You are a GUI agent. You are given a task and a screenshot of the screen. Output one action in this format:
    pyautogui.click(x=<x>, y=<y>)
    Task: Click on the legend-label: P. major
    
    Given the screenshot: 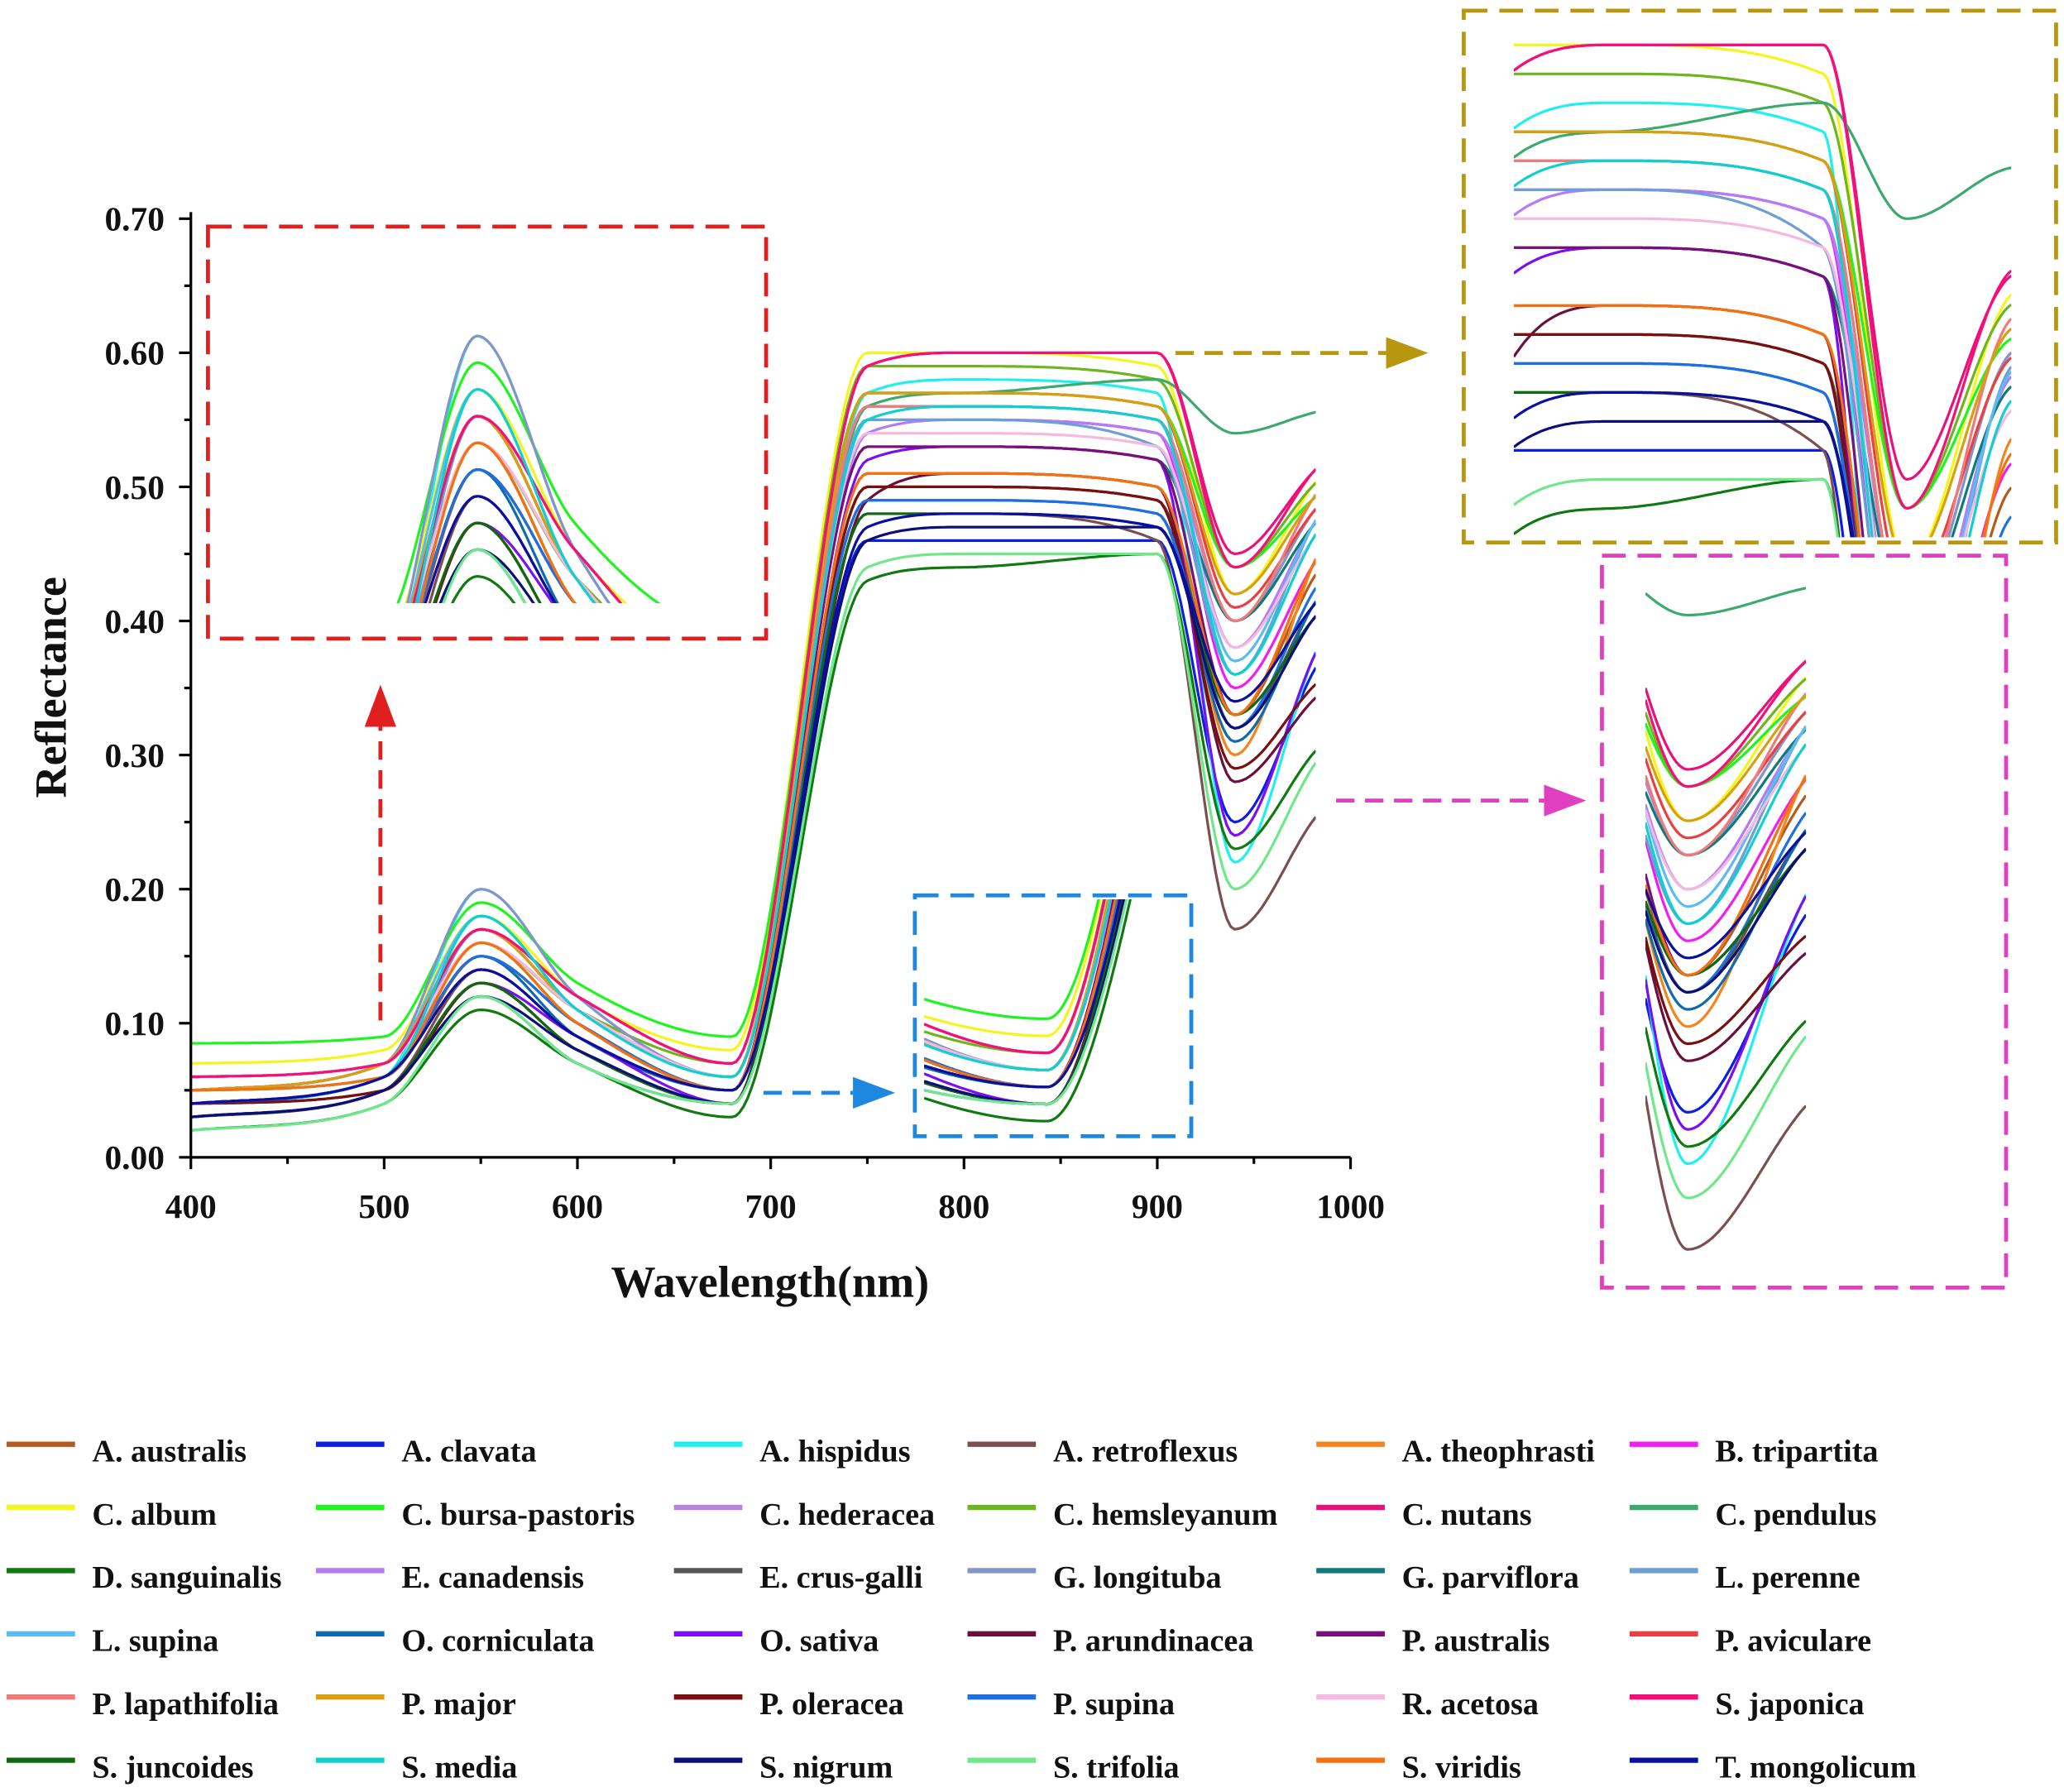 What is the action you would take?
    pyautogui.click(x=459, y=1704)
    